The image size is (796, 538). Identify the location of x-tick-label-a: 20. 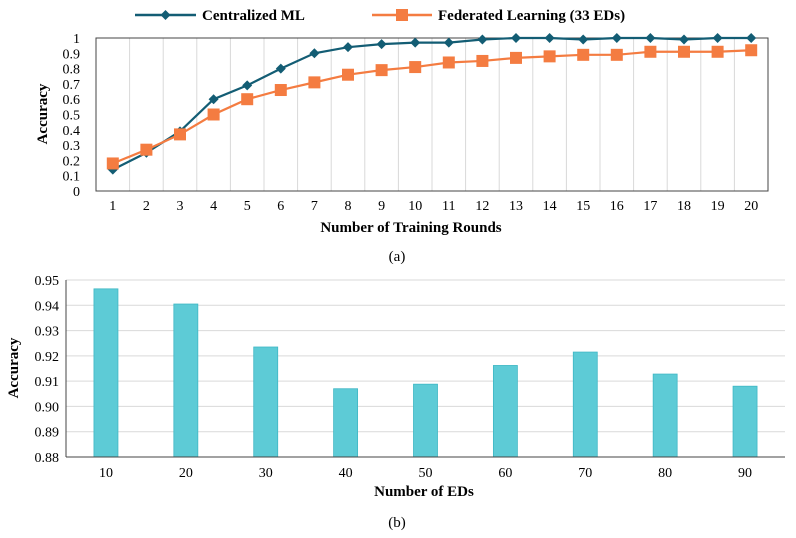
(751, 206).